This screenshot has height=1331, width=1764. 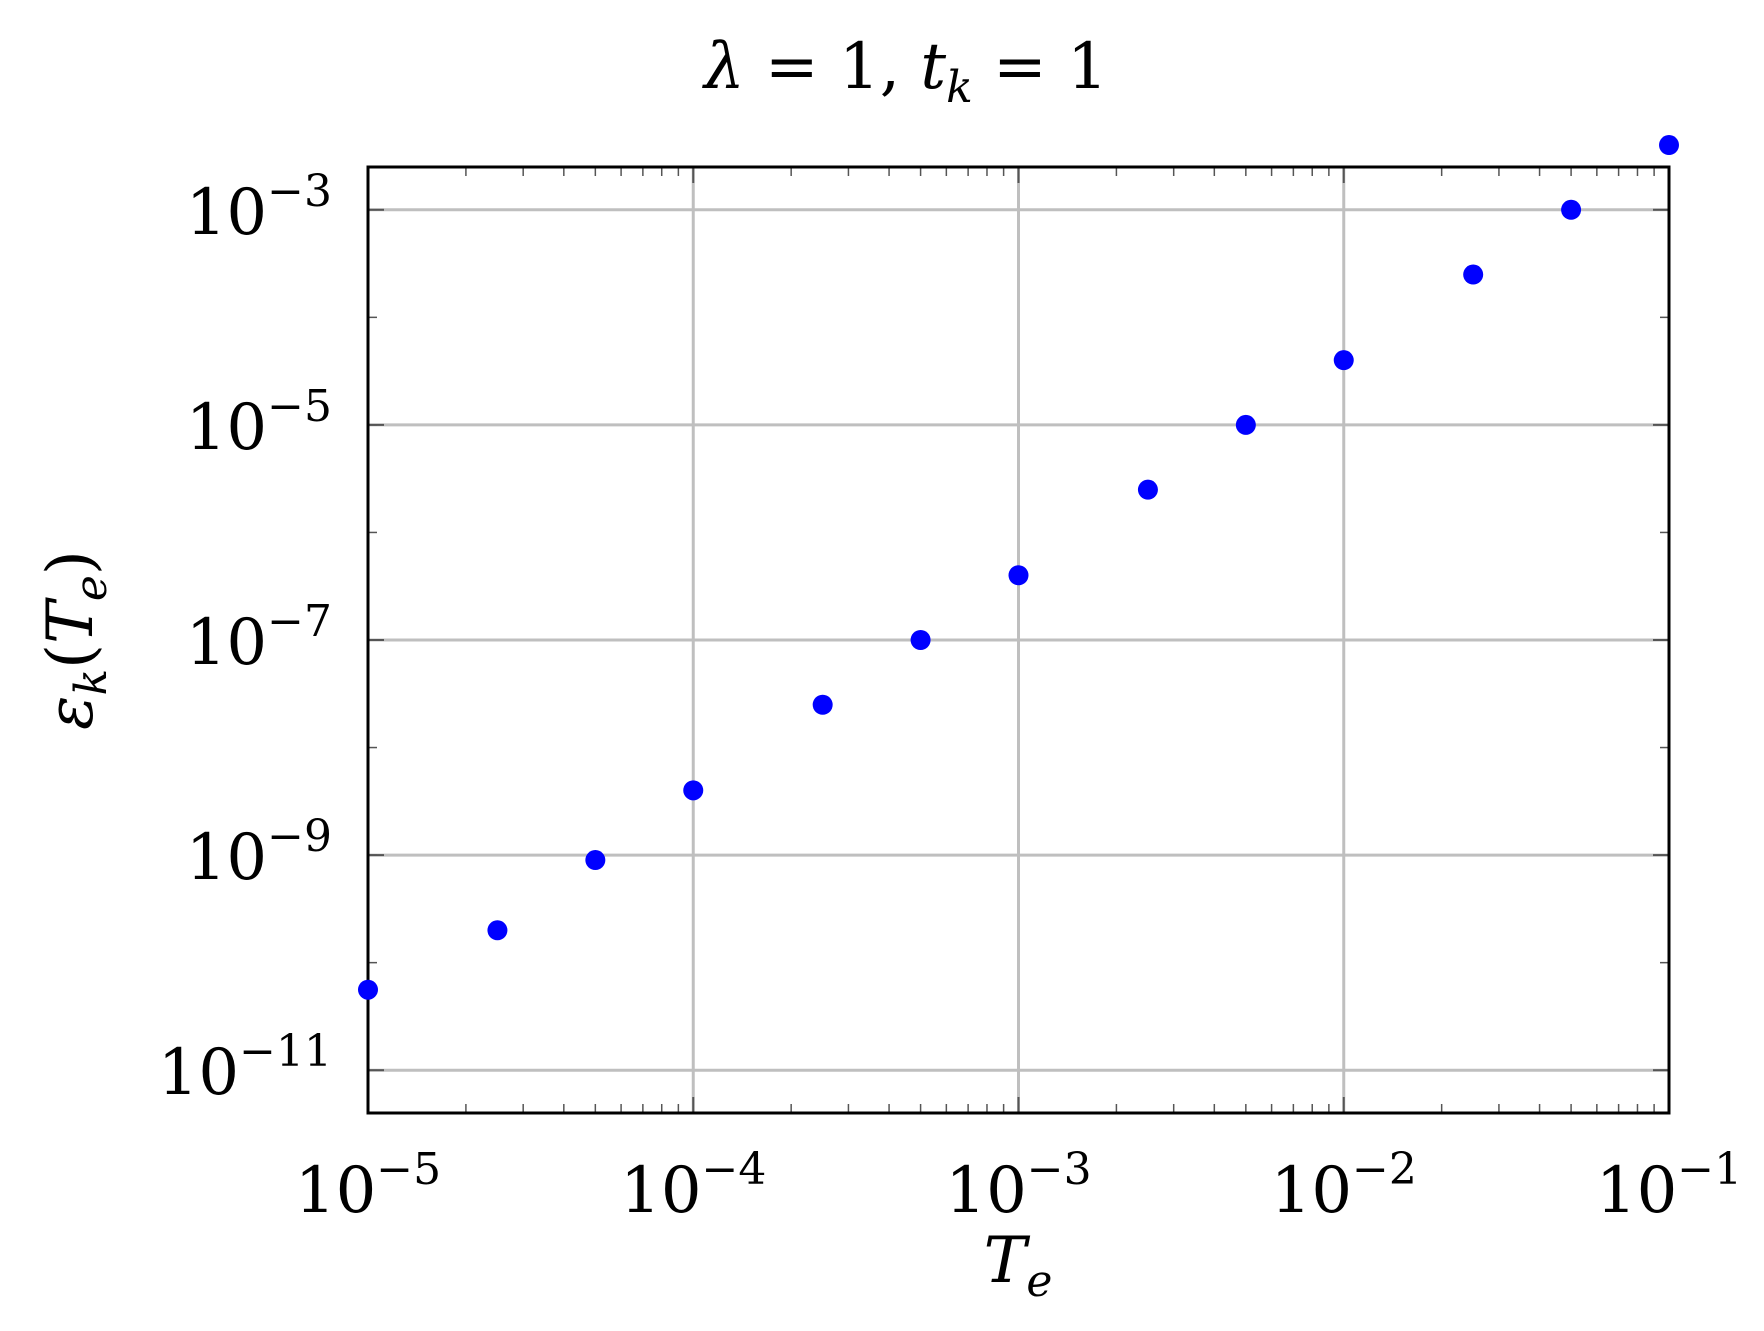 What do you see at coordinates (299, 191) in the screenshot?
I see `y-tick-label-exp: −3` at bounding box center [299, 191].